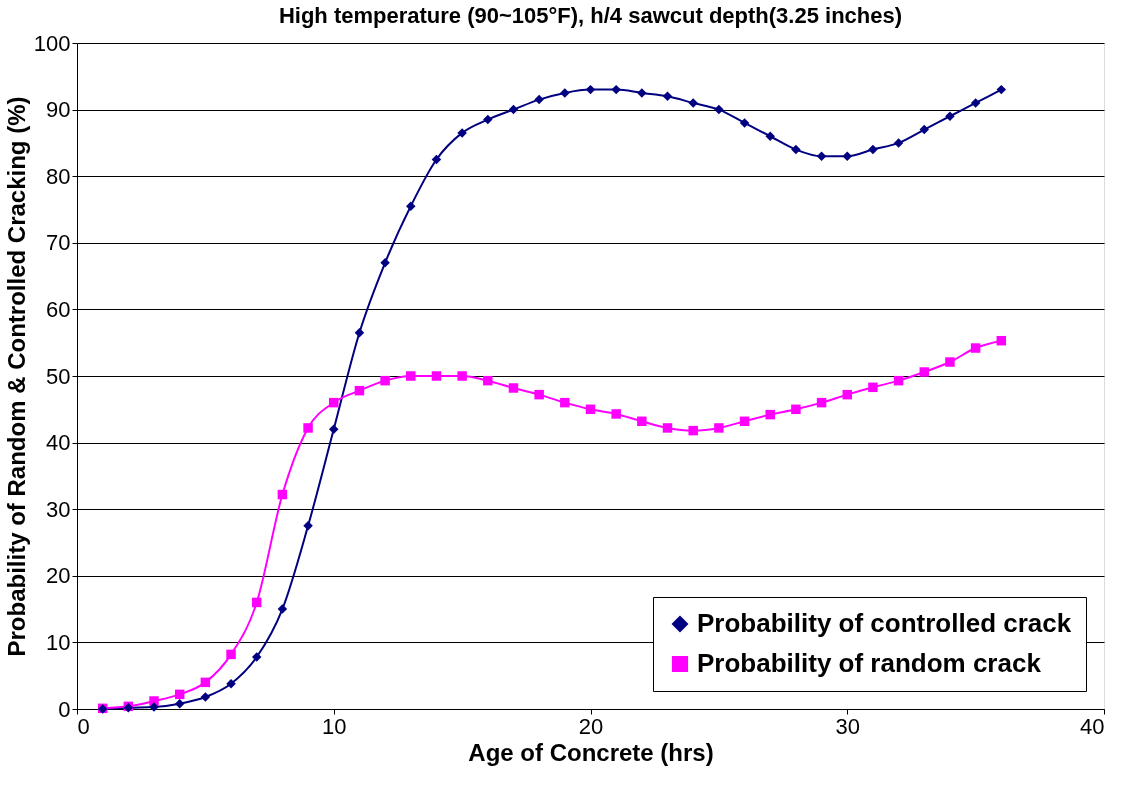 This screenshot has height=785, width=1129. Describe the element at coordinates (334, 726) in the screenshot. I see `x-tick-label: 10` at that location.